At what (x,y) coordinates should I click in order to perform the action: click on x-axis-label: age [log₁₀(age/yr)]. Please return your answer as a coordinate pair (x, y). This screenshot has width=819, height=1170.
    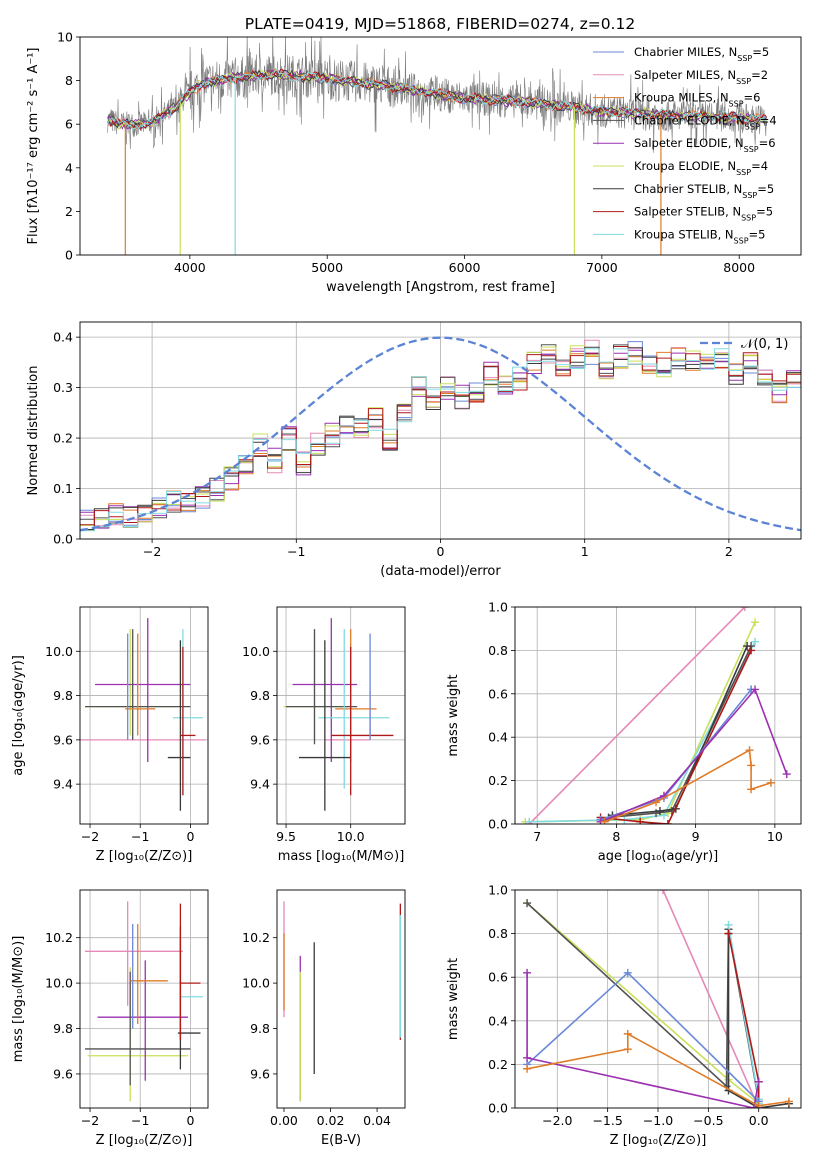
    Looking at the image, I should click on (658, 856).